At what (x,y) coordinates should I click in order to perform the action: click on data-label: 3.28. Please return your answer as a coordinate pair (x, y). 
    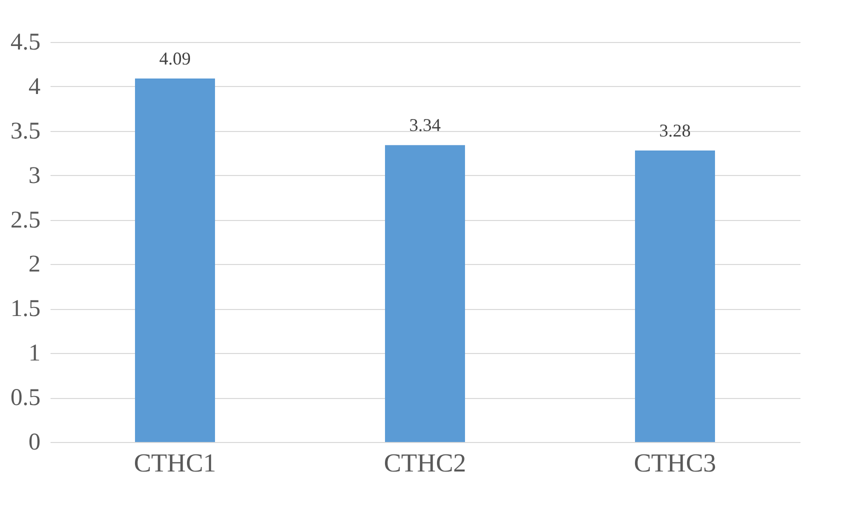
    Looking at the image, I should click on (675, 130).